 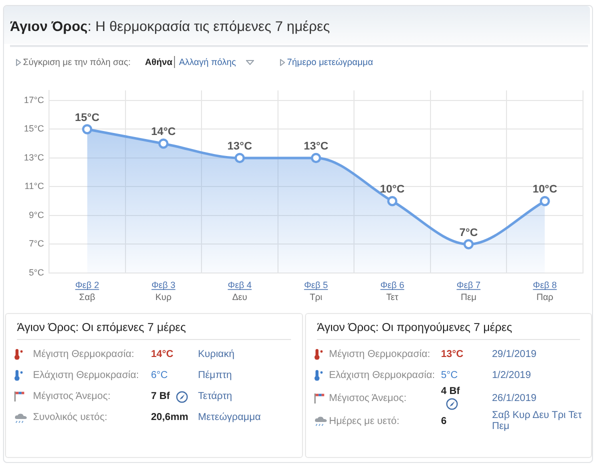 What do you see at coordinates (159, 375) in the screenshot?
I see `text: 6°C` at bounding box center [159, 375].